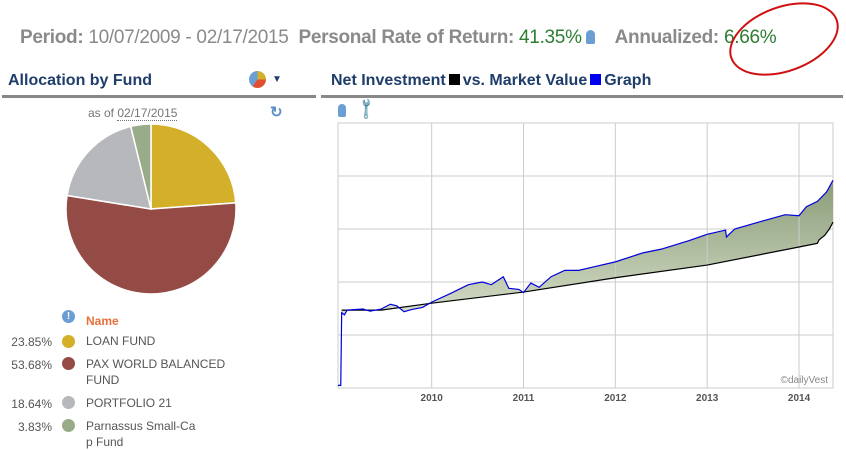 This screenshot has height=450, width=846. I want to click on market-value-swatch-icon, so click(596, 79).